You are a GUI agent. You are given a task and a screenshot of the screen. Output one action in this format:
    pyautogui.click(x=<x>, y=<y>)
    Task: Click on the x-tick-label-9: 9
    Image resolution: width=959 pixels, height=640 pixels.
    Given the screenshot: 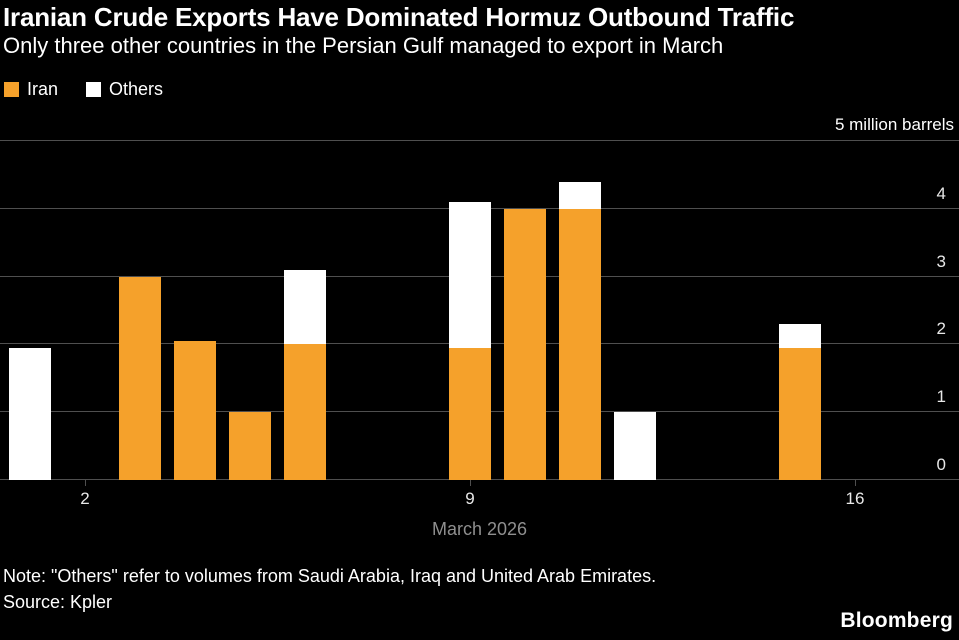 What is the action you would take?
    pyautogui.click(x=470, y=498)
    